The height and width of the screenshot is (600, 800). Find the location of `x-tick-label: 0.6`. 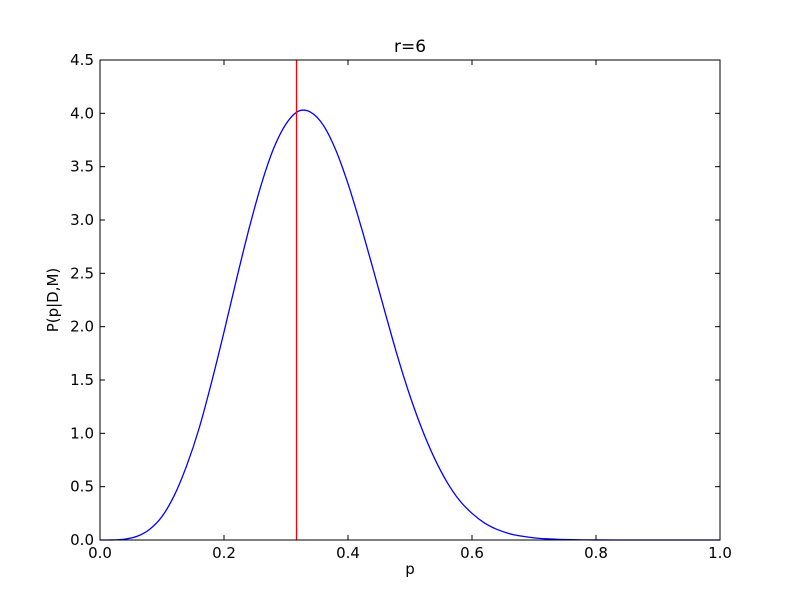

x-tick-label: 0.6 is located at coordinates (472, 553).